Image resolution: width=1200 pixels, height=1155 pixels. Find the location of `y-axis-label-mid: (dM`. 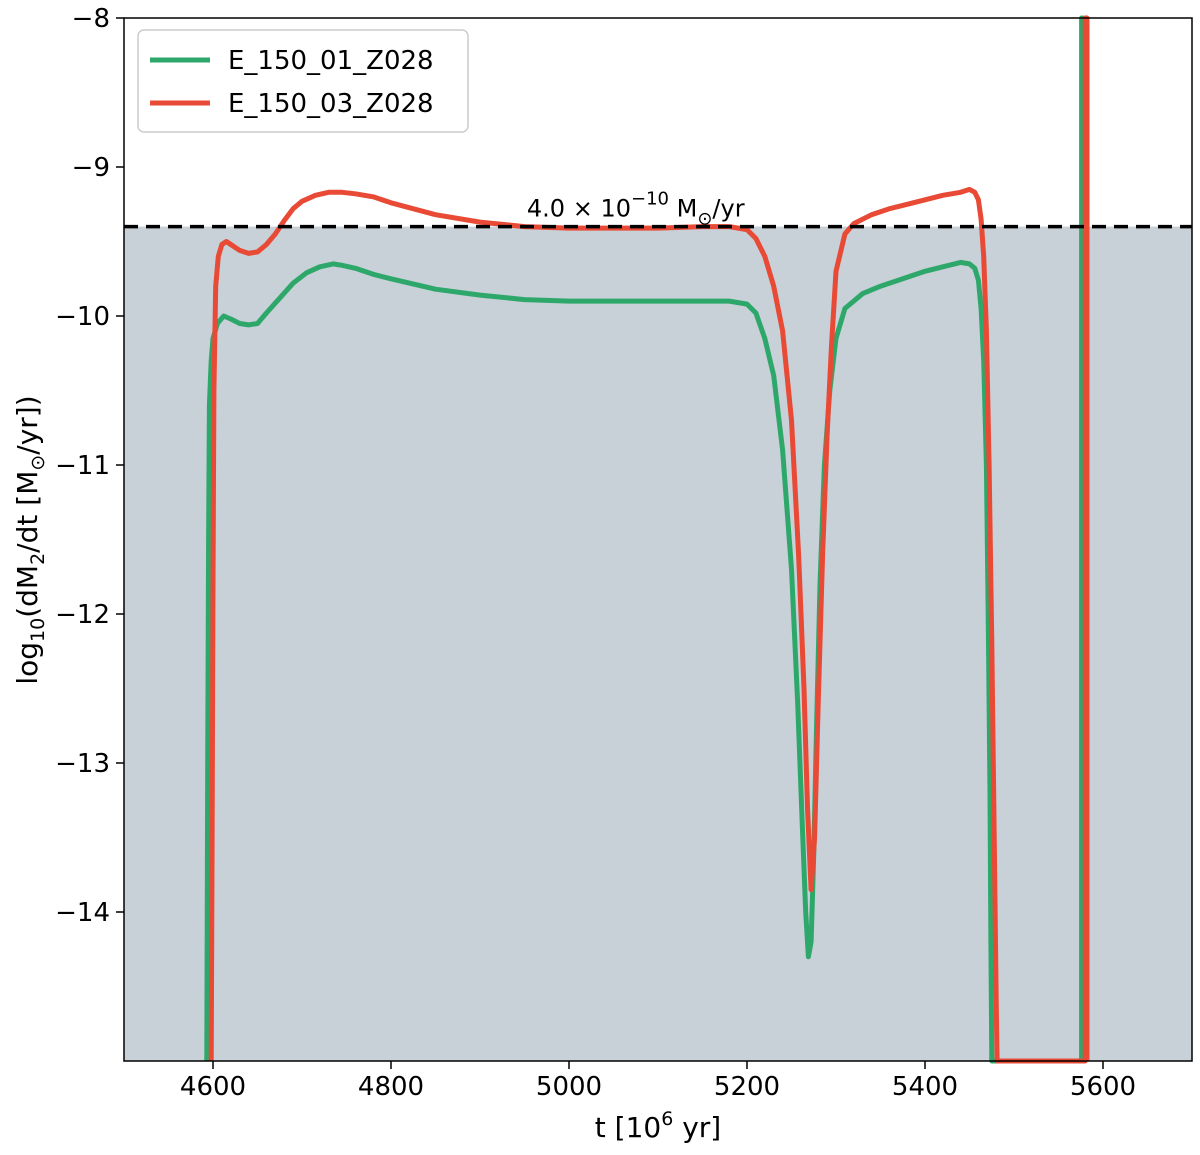

y-axis-label-mid: (dM is located at coordinates (27, 591).